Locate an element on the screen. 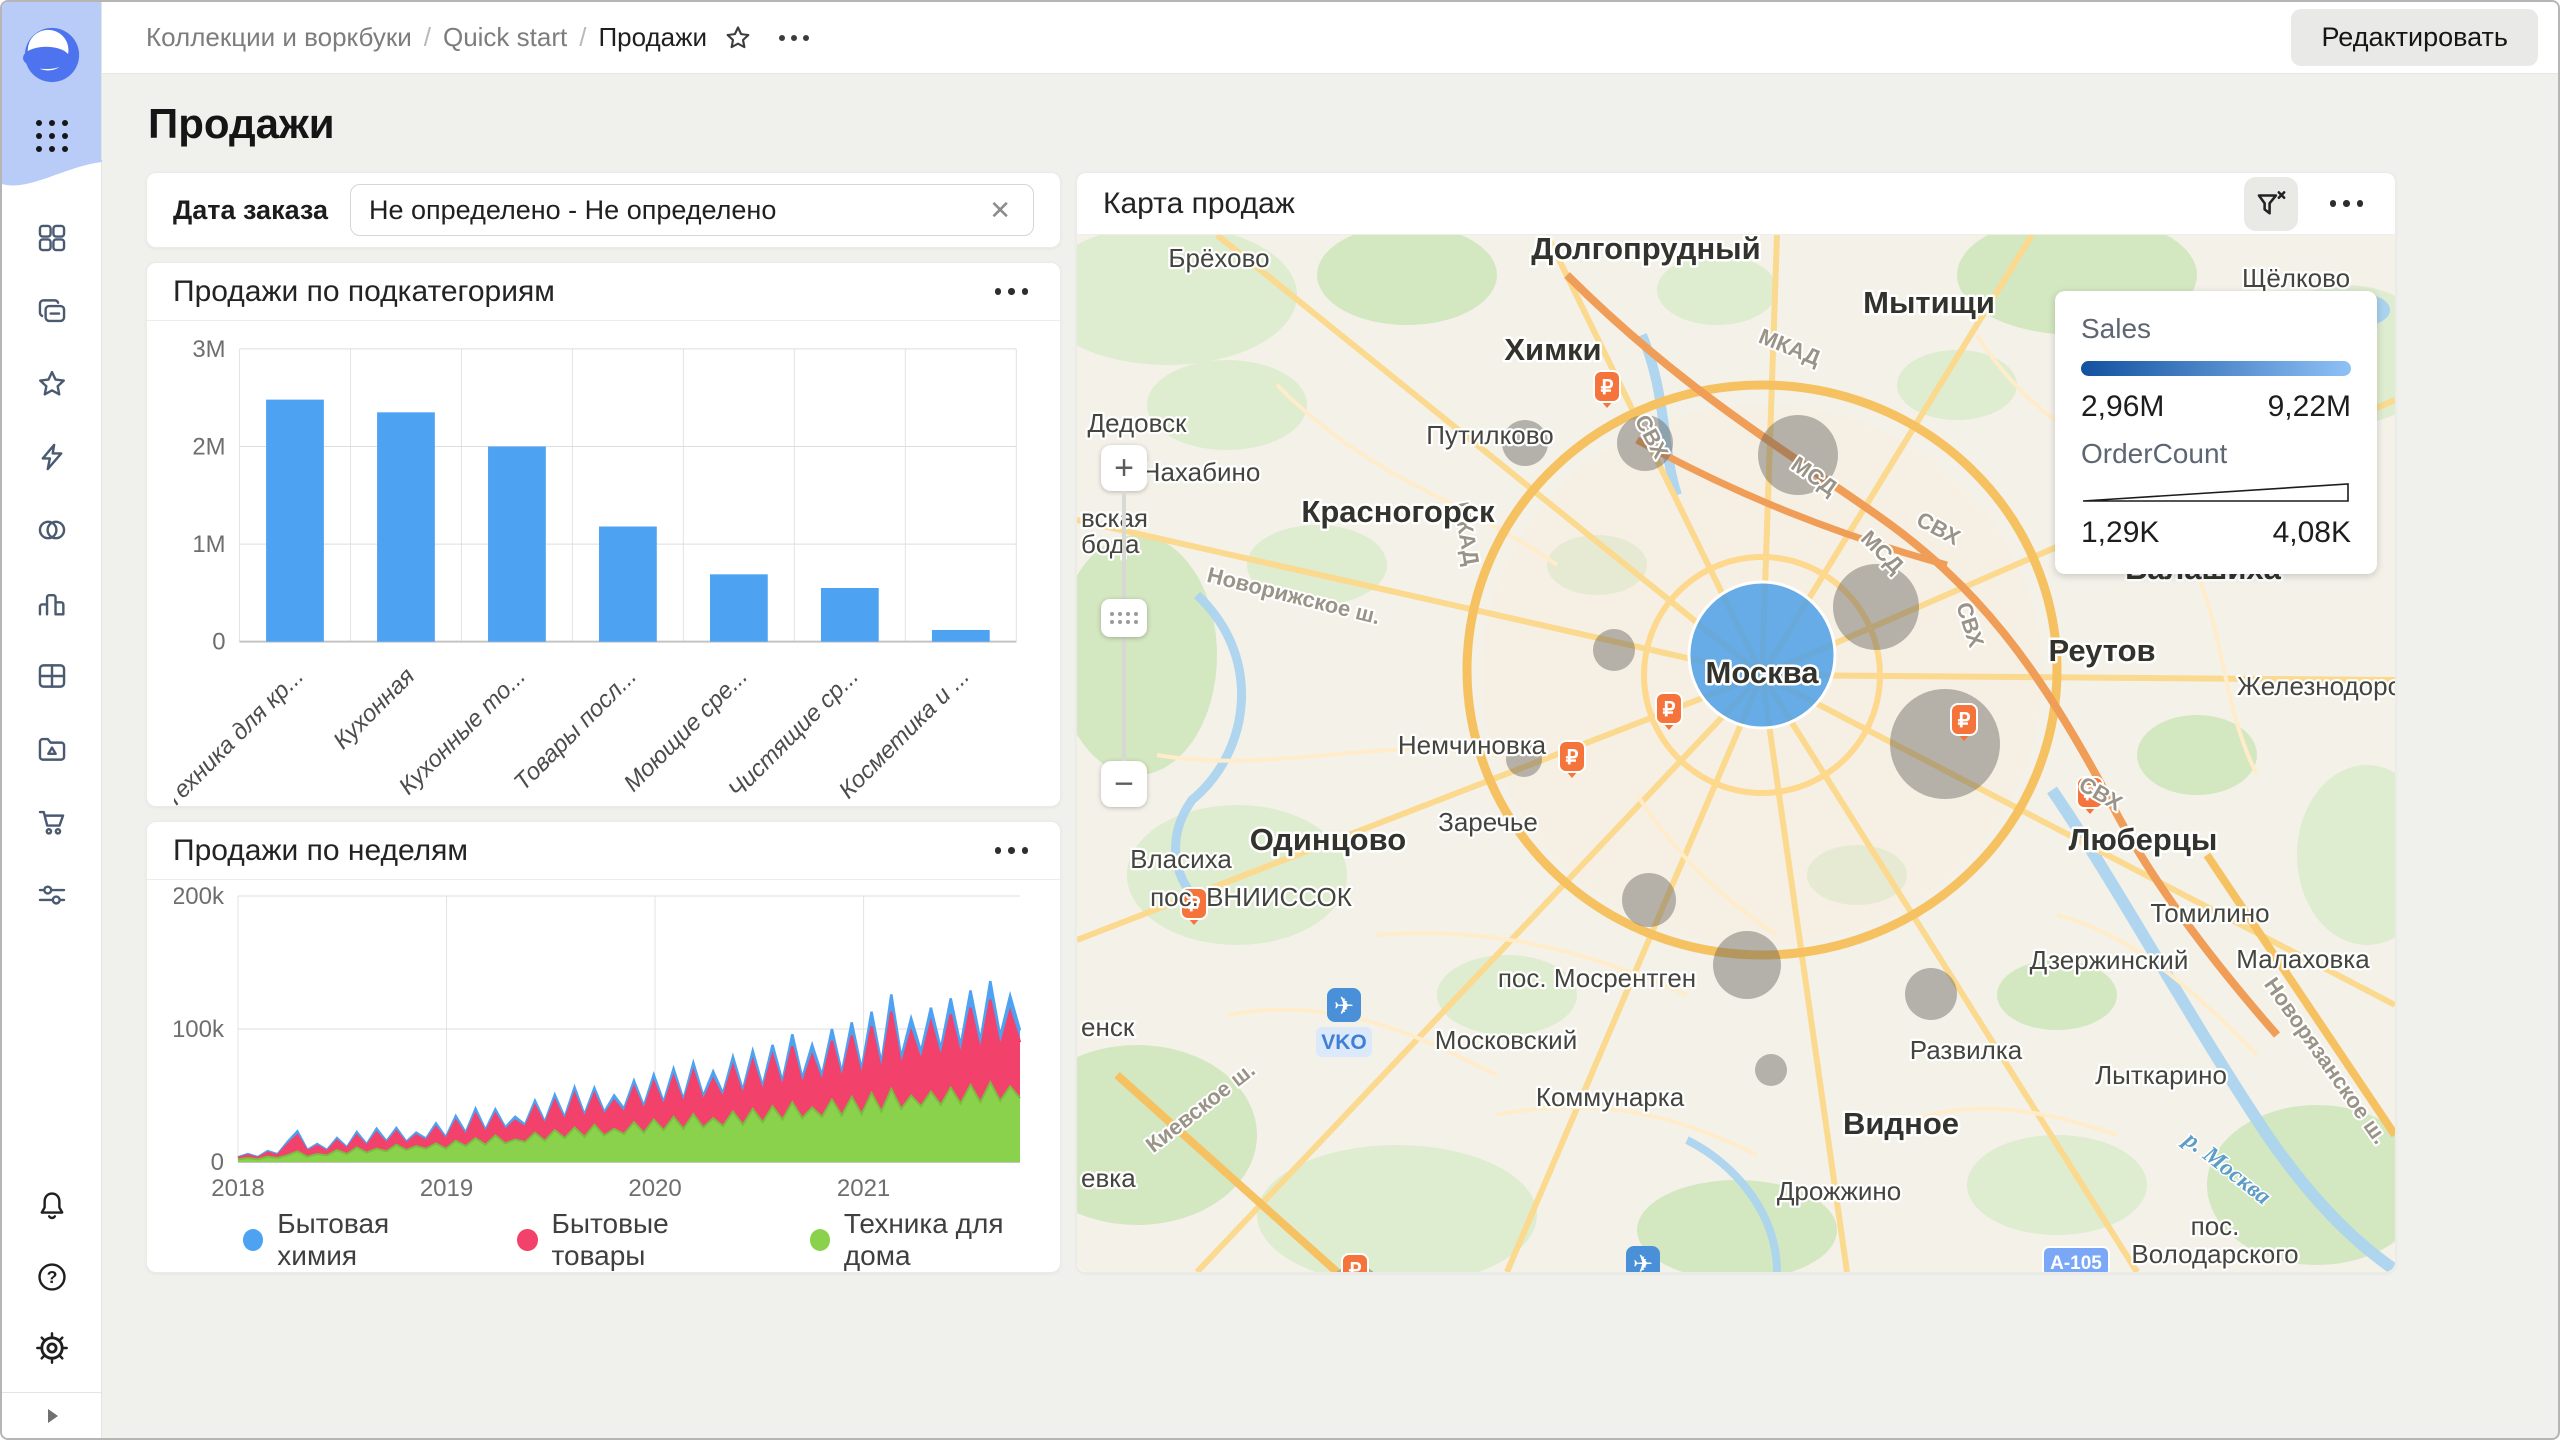 This screenshot has height=1440, width=2560. notifications-bell-icon is located at coordinates (52, 1206).